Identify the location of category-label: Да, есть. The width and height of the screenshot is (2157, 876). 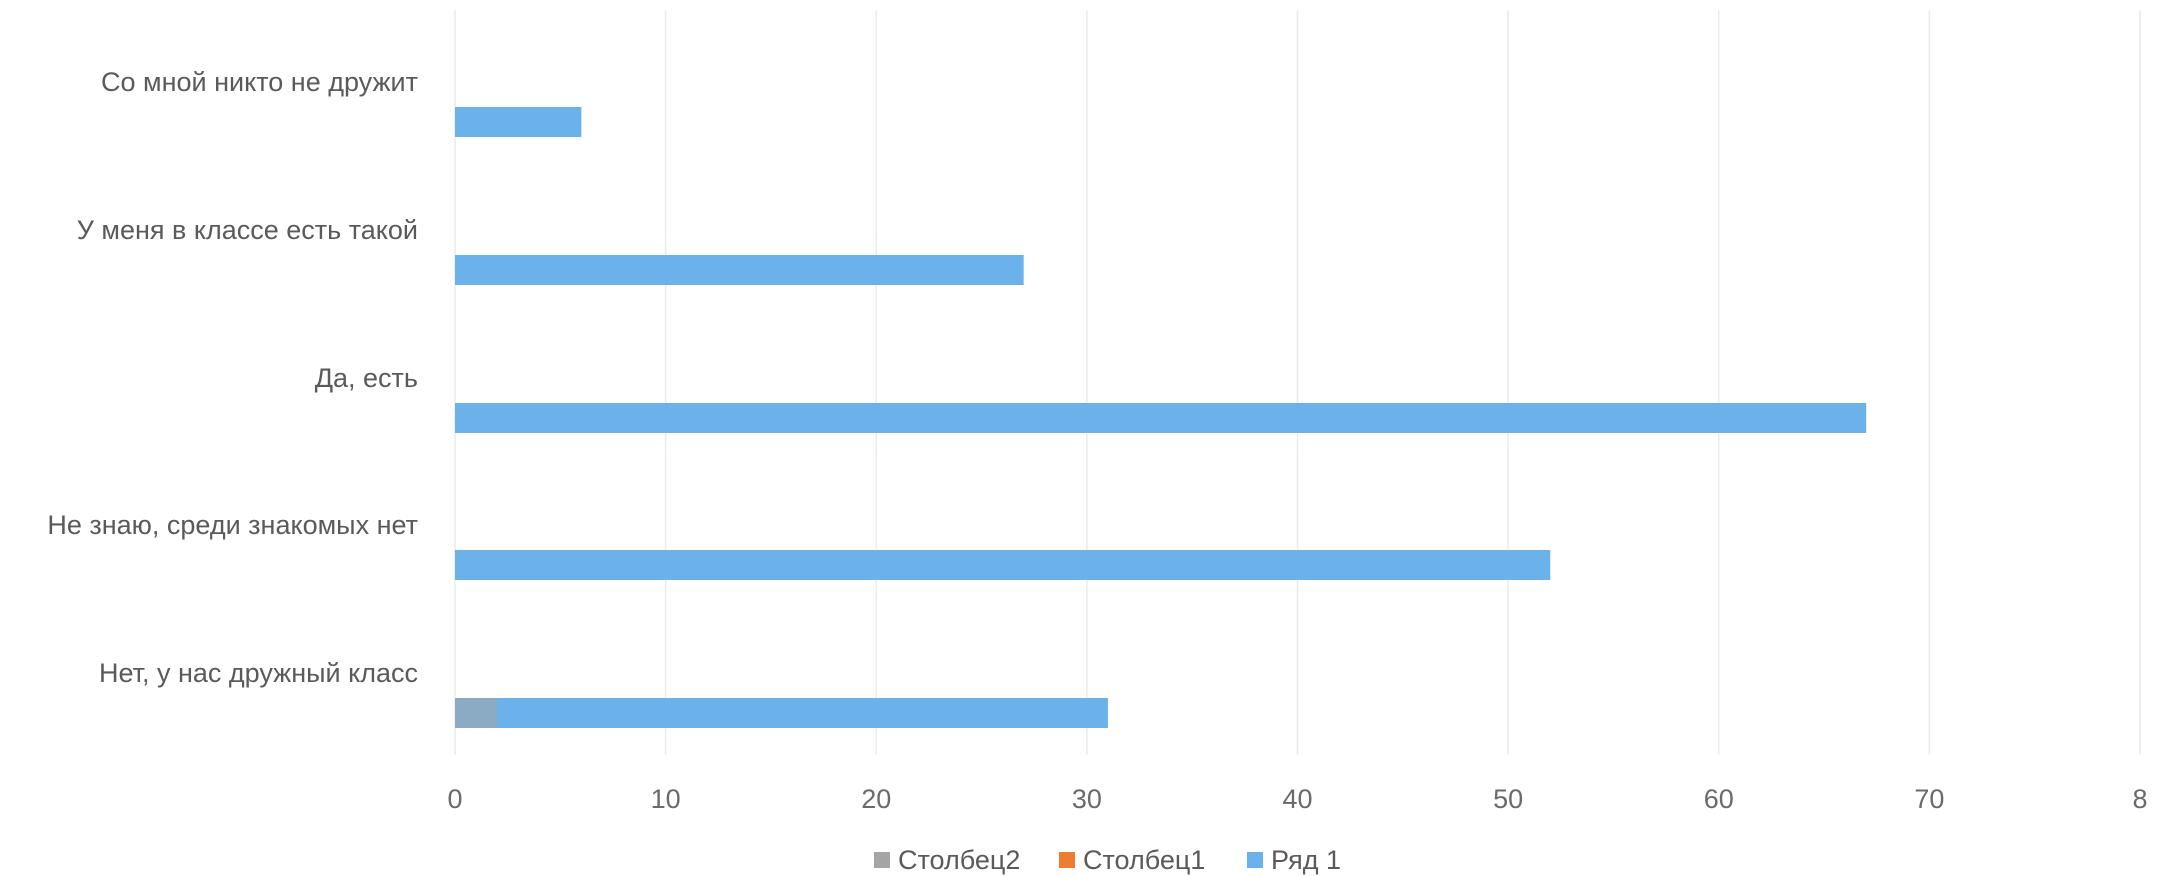
(366, 378).